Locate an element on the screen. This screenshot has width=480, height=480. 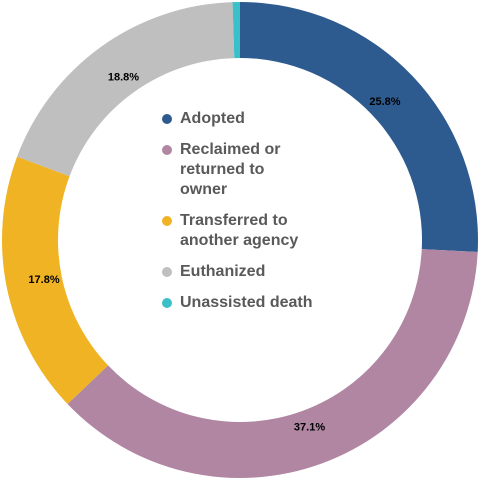
legend-item: Reclaimed or returned to owner is located at coordinates (238, 170).